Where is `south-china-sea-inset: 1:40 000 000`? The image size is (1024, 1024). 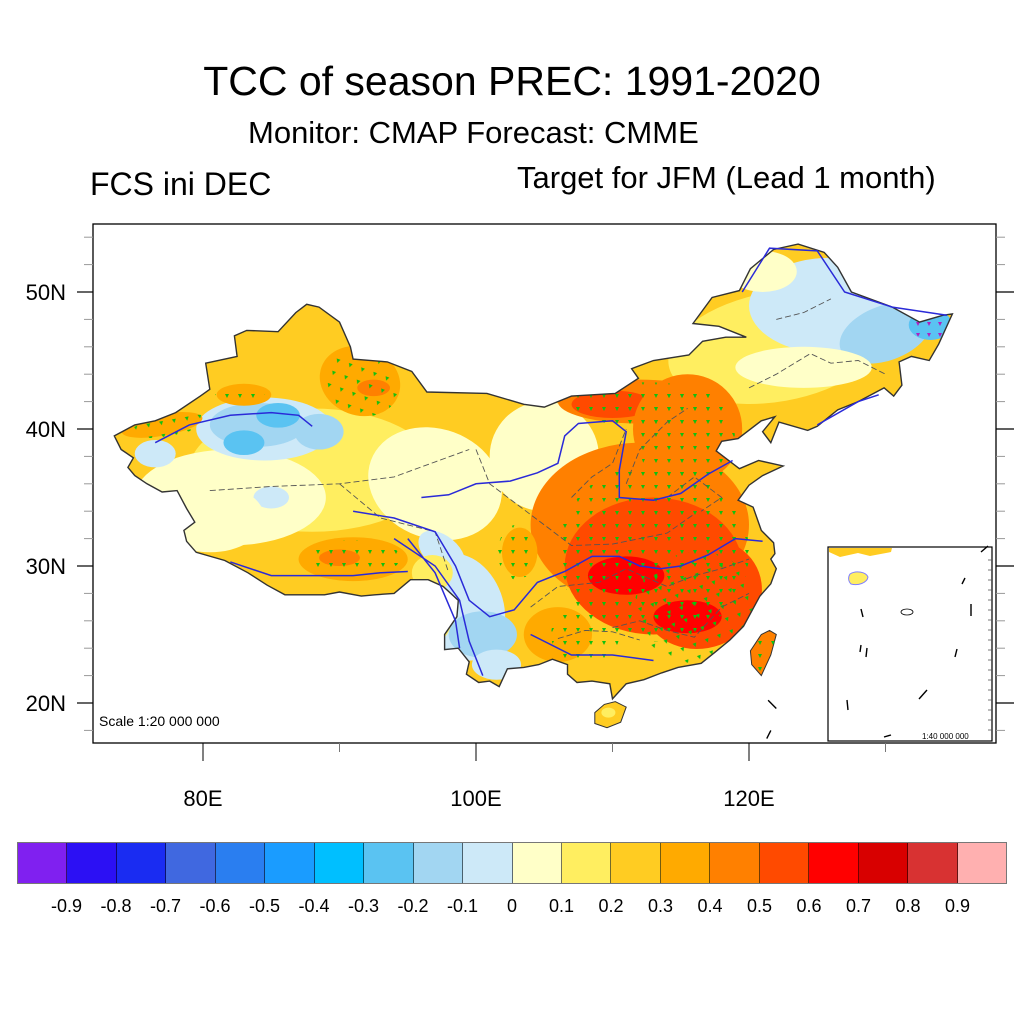 south-china-sea-inset: 1:40 000 000 is located at coordinates (910, 643).